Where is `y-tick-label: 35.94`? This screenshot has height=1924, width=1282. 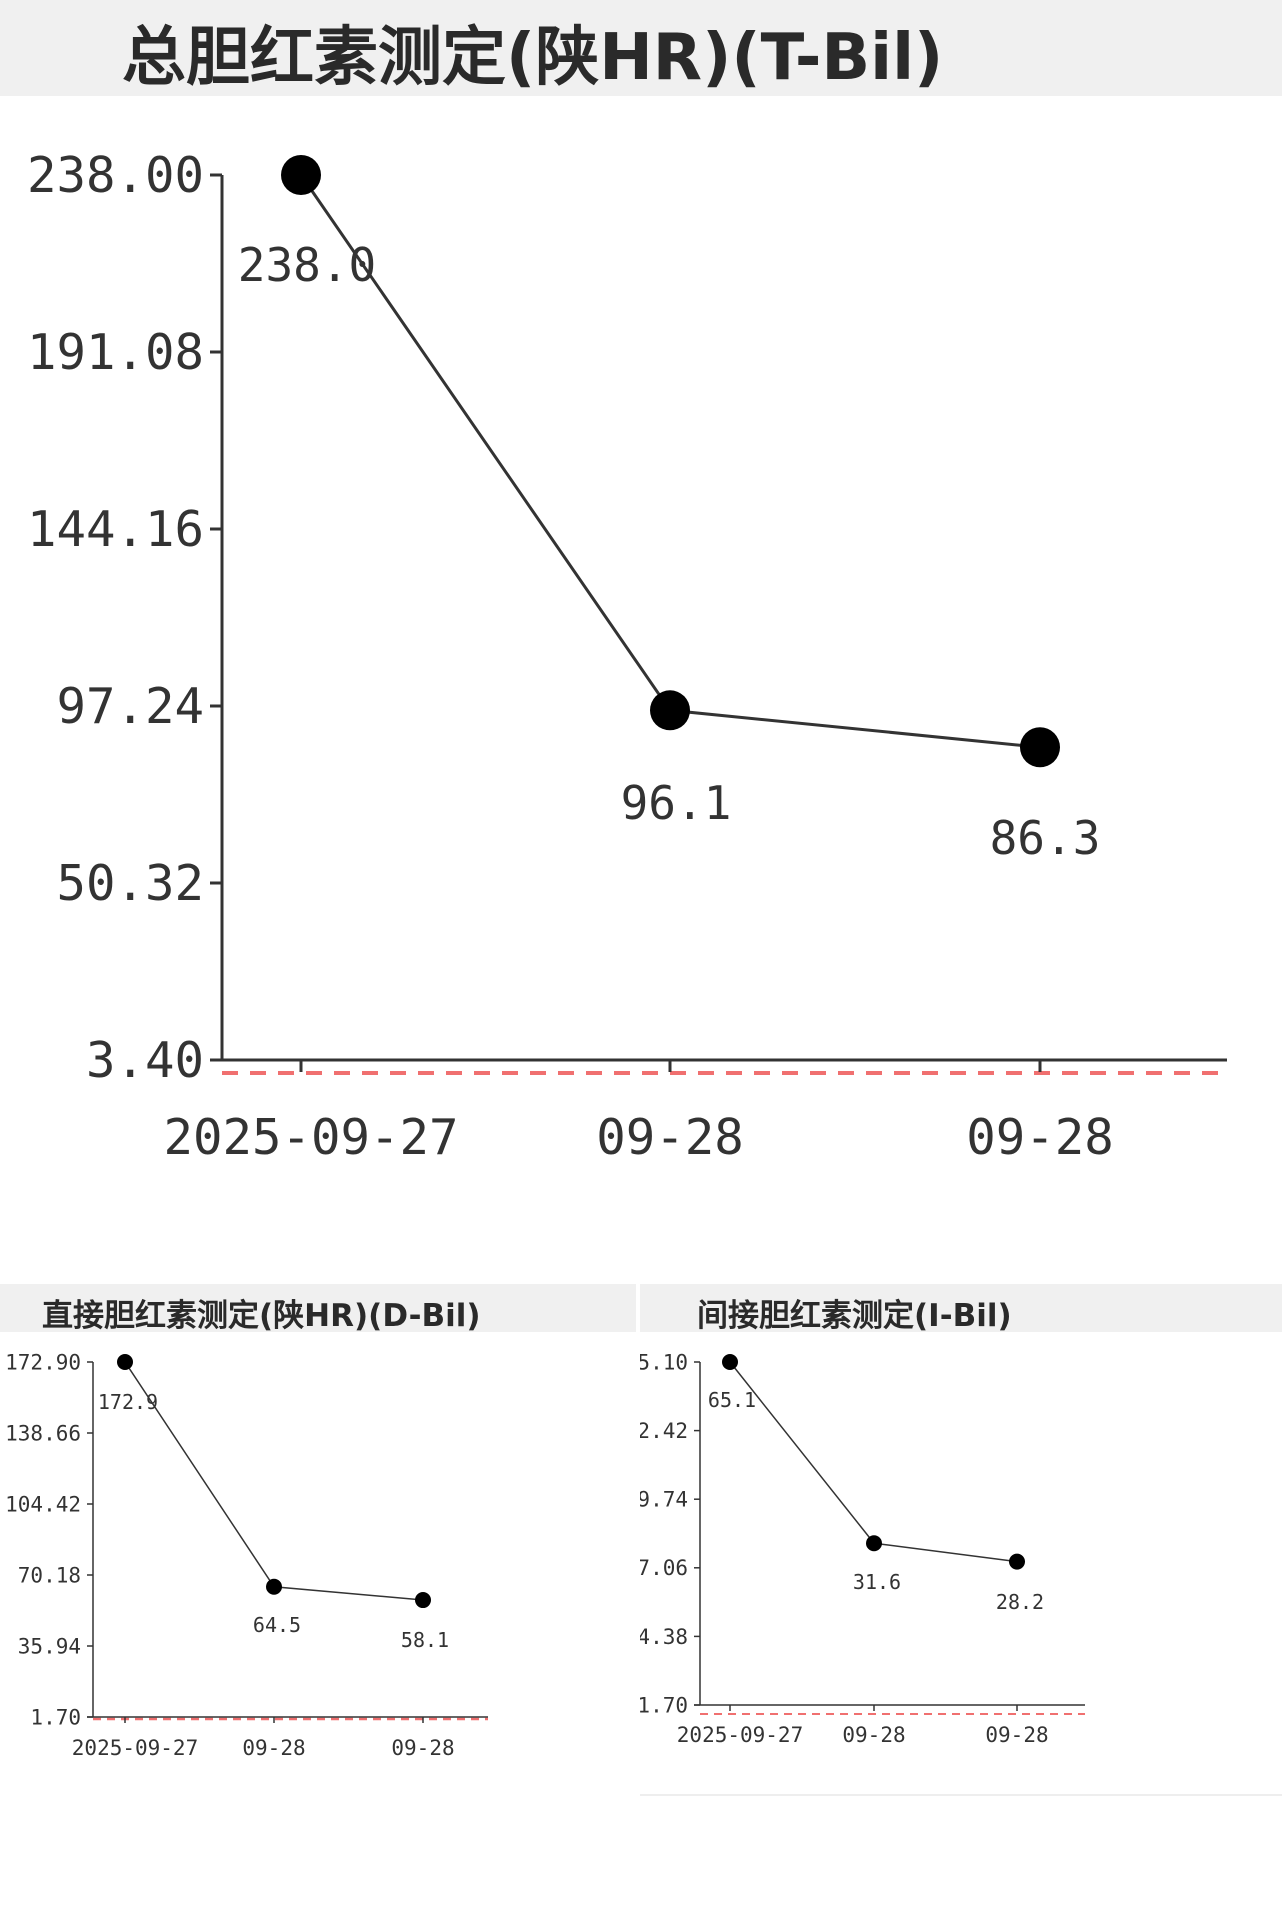
y-tick-label: 35.94 is located at coordinates (49, 1646).